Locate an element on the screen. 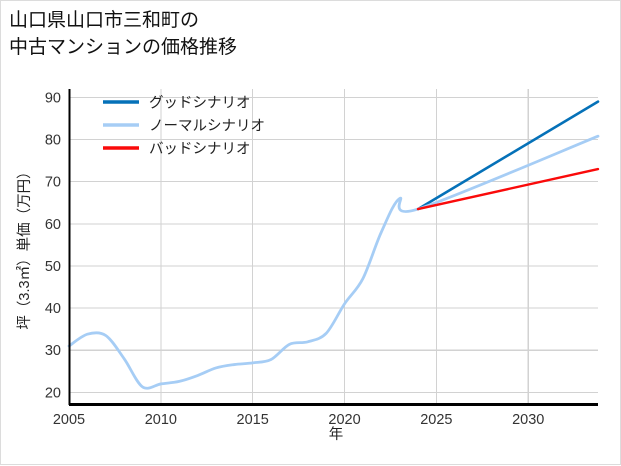 This screenshot has height=466, width=621. y-tick-label: 40 is located at coordinates (53, 309).